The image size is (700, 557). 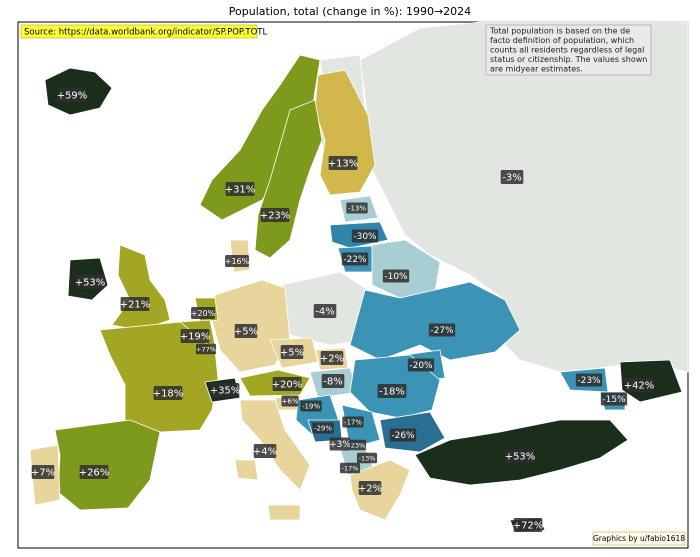 I want to click on region-label: -29%, so click(x=323, y=429).